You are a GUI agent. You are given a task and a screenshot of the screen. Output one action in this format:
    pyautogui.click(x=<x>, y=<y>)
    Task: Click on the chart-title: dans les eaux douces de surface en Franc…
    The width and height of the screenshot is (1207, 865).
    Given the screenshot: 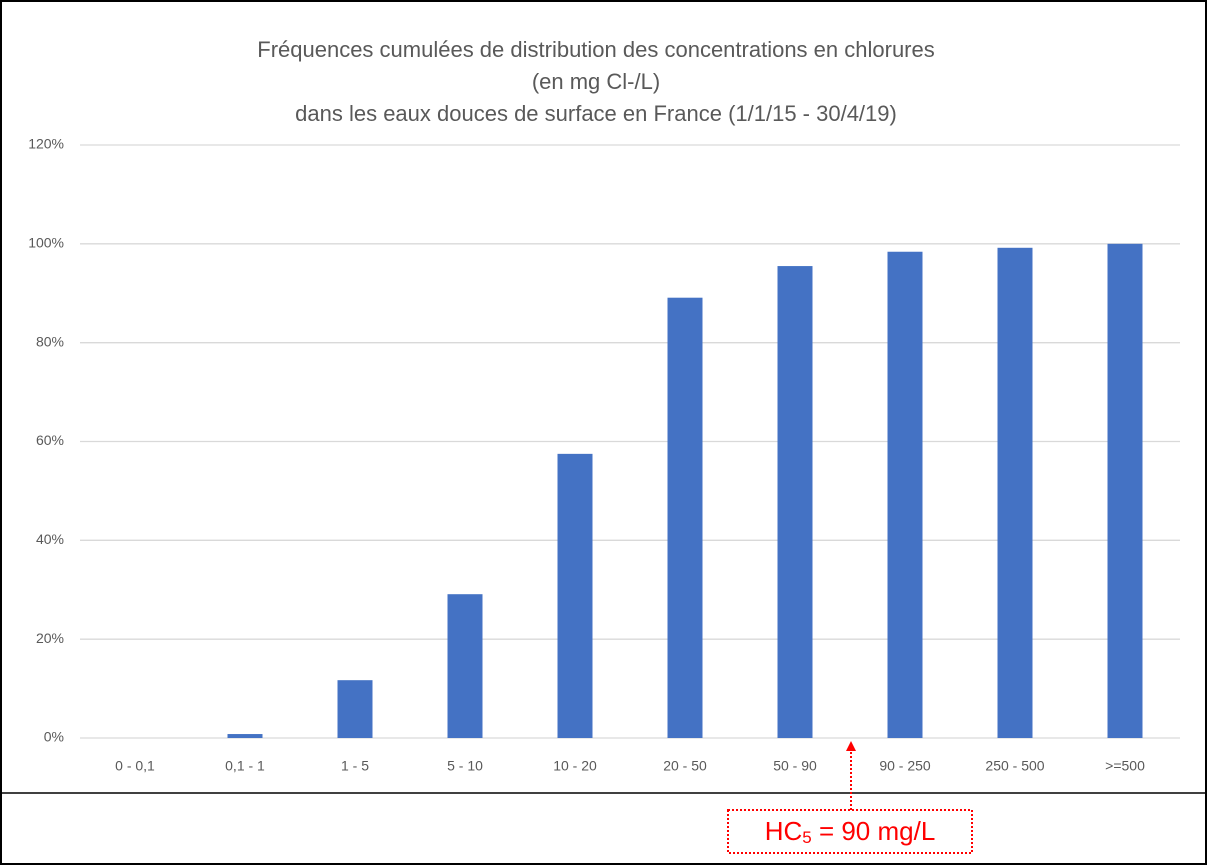 What is the action you would take?
    pyautogui.click(x=596, y=113)
    